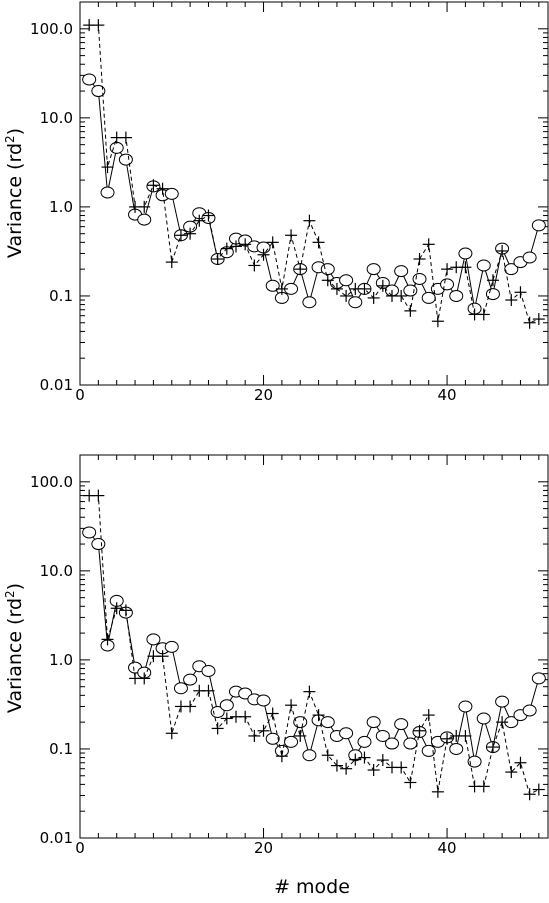  What do you see at coordinates (80, 395) in the screenshot?
I see `x-tick-label: 0` at bounding box center [80, 395].